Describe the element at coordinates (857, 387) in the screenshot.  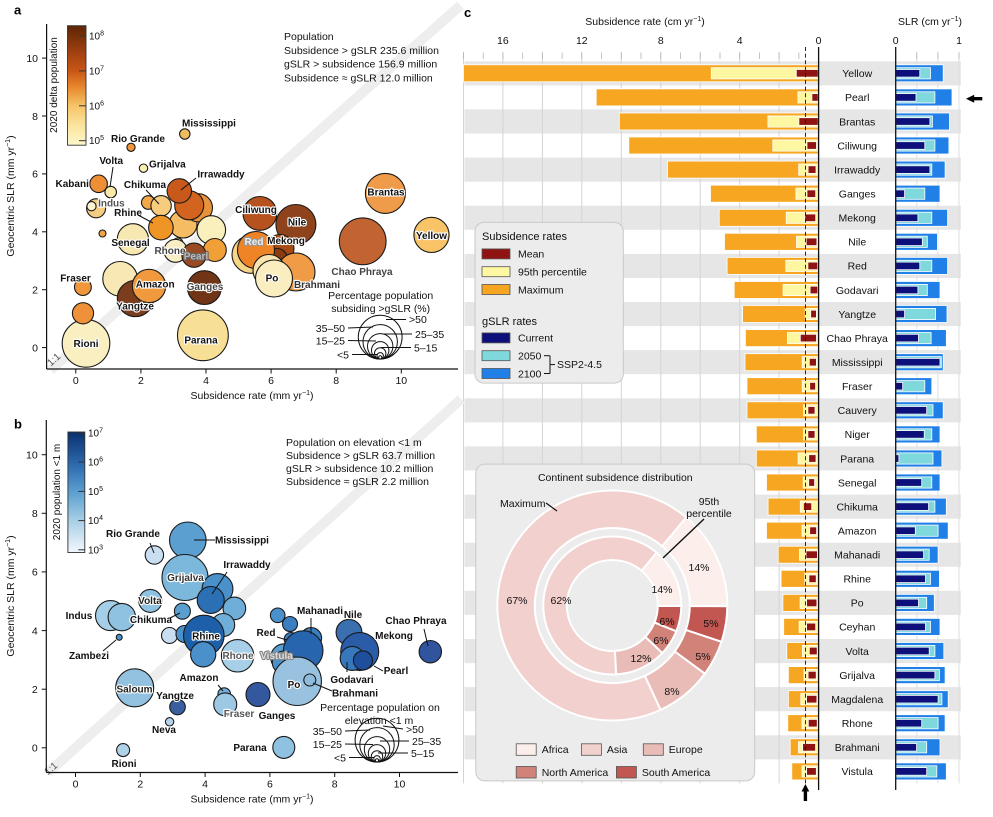
I see `svg-text: Fraser` at that location.